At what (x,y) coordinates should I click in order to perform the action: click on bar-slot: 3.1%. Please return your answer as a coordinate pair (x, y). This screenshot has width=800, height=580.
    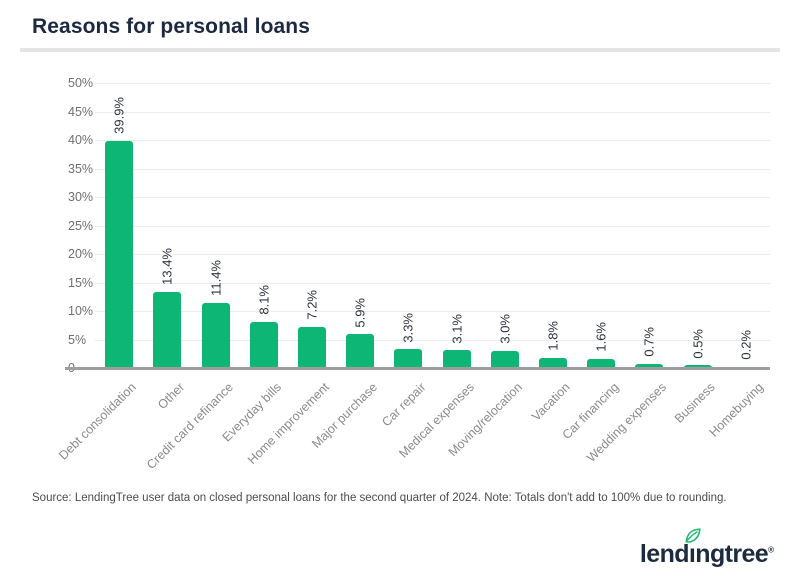
    Looking at the image, I should click on (457, 225).